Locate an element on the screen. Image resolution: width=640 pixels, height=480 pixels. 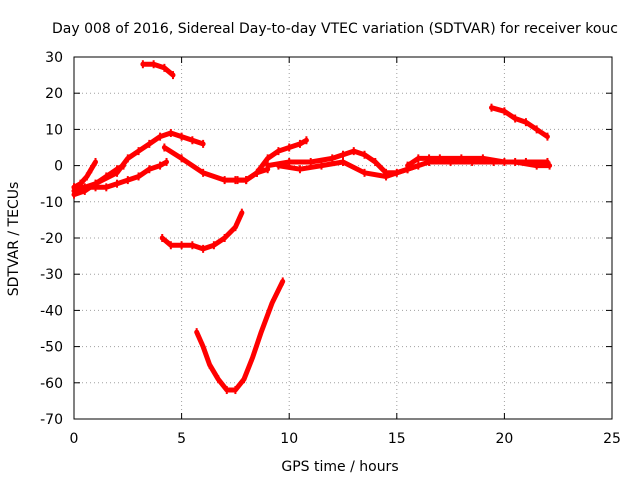
x-tick-label: 20 is located at coordinates (504, 439).